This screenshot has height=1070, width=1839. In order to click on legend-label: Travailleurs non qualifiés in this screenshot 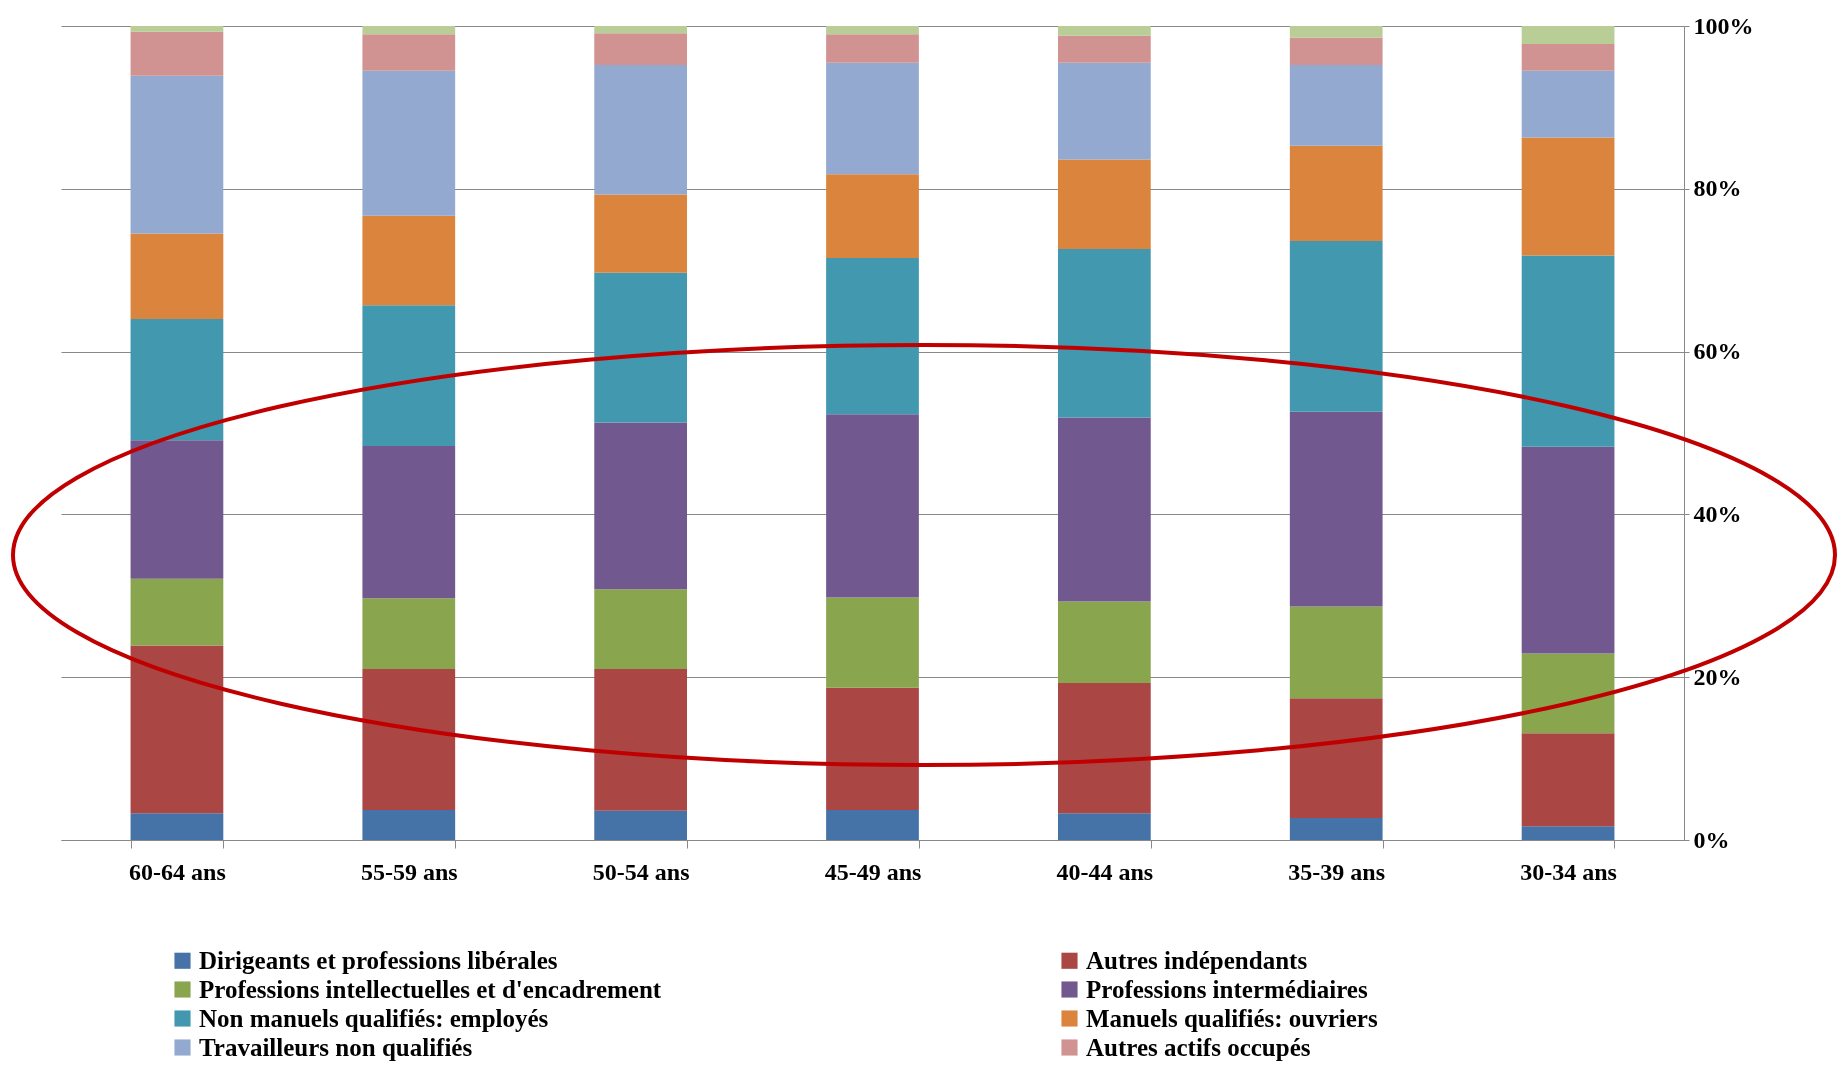, I will do `click(336, 1047)`.